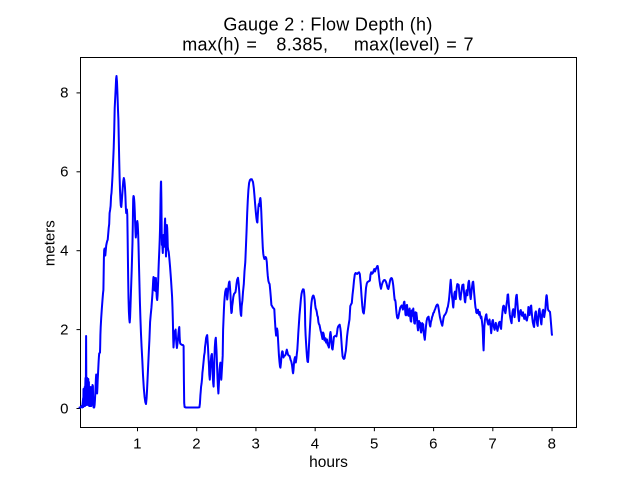  I want to click on svg-text: hours, so click(328, 462).